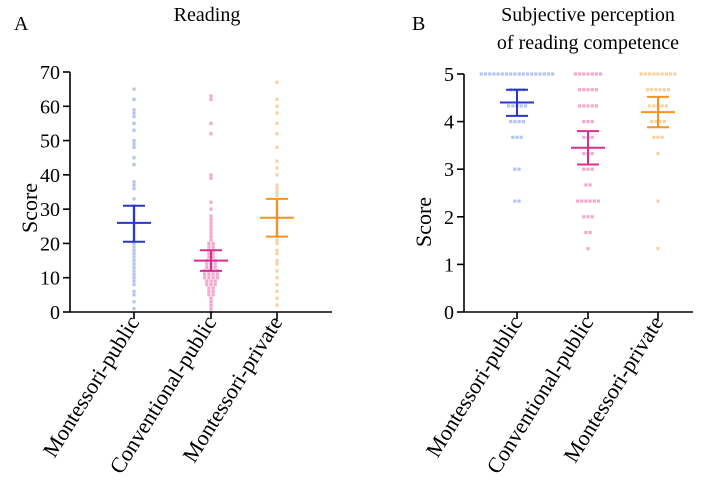 This screenshot has height=484, width=709. I want to click on y-tick-label: 30, so click(50, 210).